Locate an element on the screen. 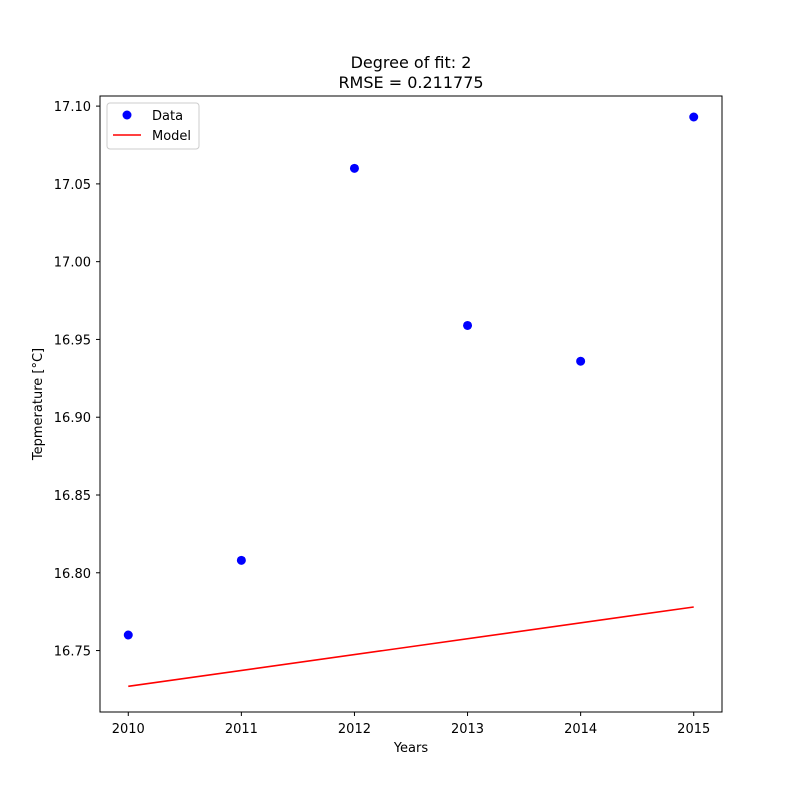 The width and height of the screenshot is (802, 800). legend: Data Model is located at coordinates (153, 126).